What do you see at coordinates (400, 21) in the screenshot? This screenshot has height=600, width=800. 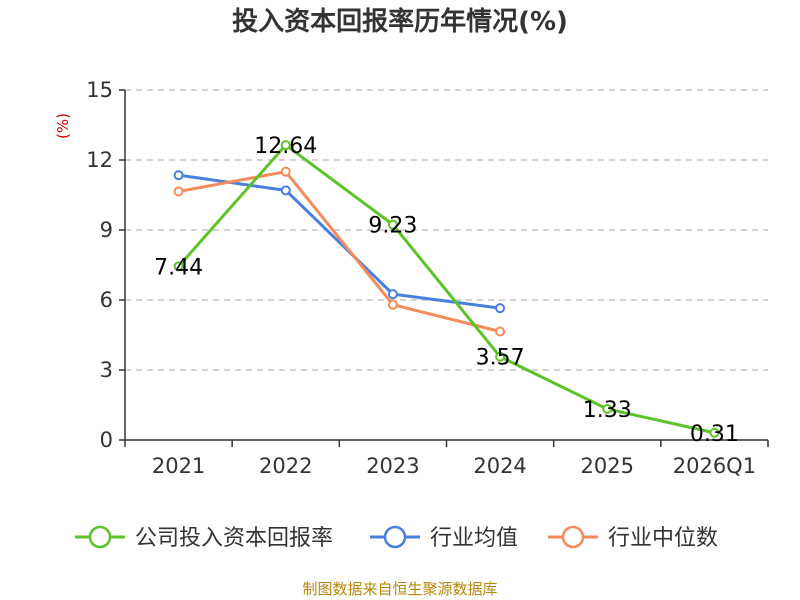 I see `chart-title: 投入资本回报率历年情况(%)` at bounding box center [400, 21].